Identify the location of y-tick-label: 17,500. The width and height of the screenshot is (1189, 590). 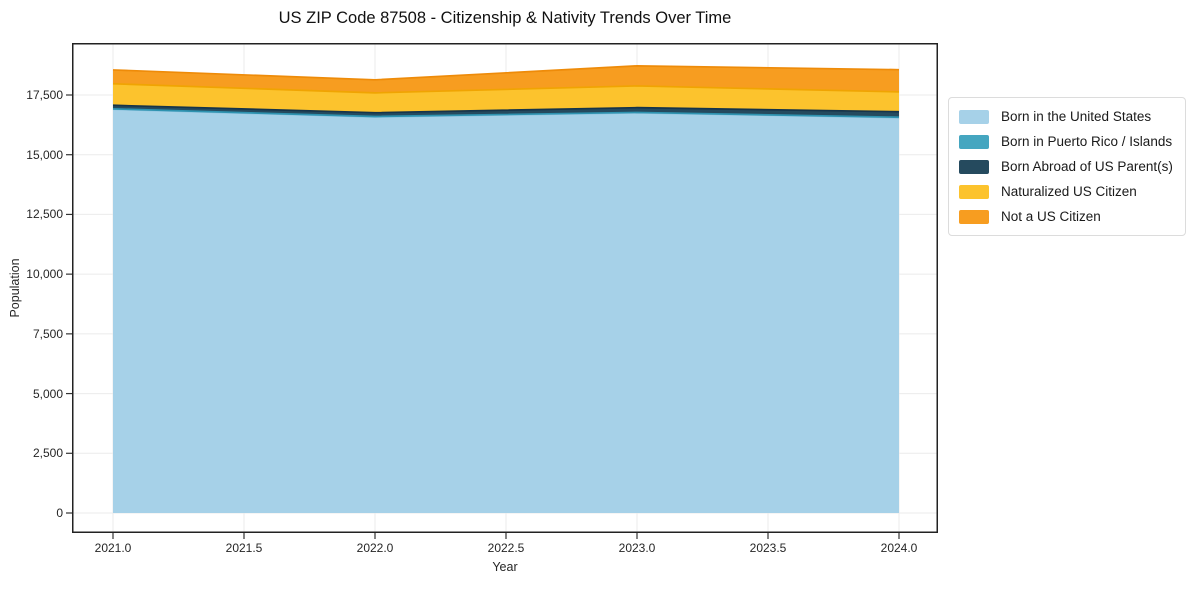
(44, 95).